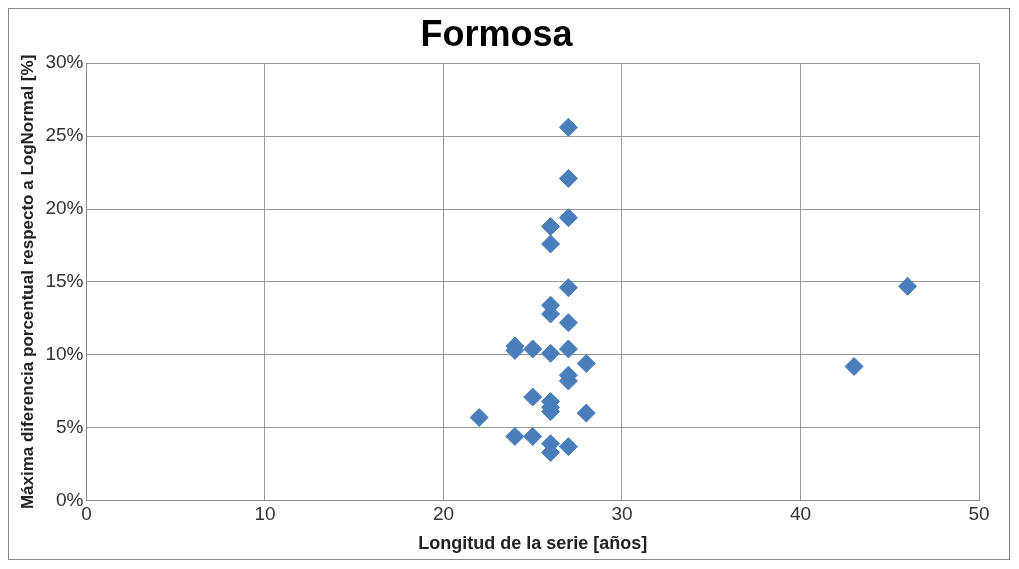 The height and width of the screenshot is (569, 1019). I want to click on x-tick-label: 10, so click(265, 514).